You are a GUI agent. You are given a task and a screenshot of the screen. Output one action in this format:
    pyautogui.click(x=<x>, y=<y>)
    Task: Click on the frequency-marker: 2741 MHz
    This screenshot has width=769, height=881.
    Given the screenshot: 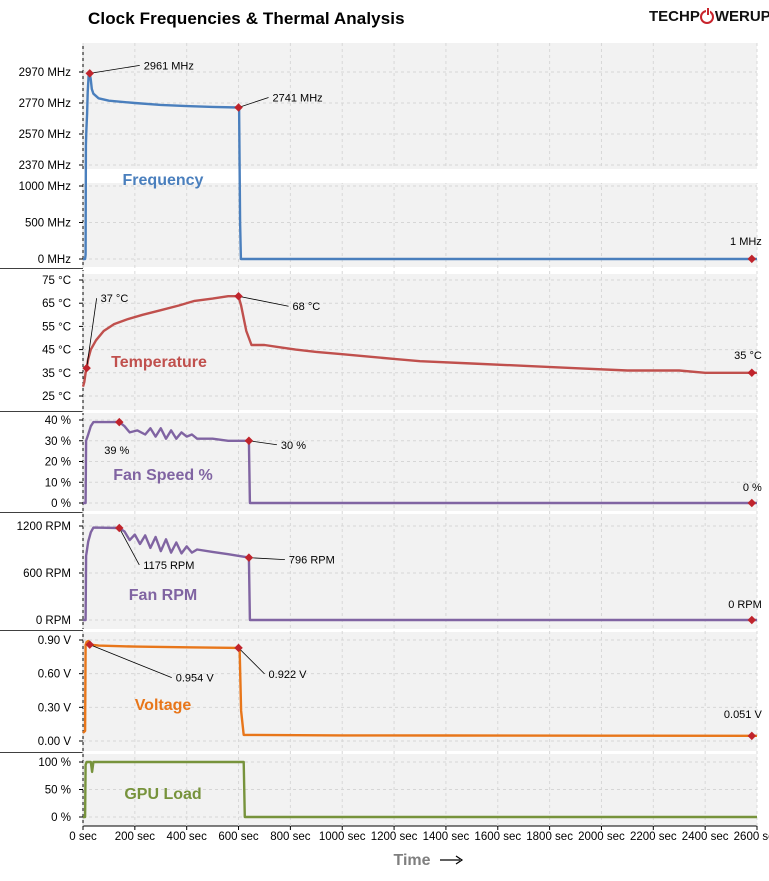 What is the action you would take?
    pyautogui.click(x=278, y=102)
    